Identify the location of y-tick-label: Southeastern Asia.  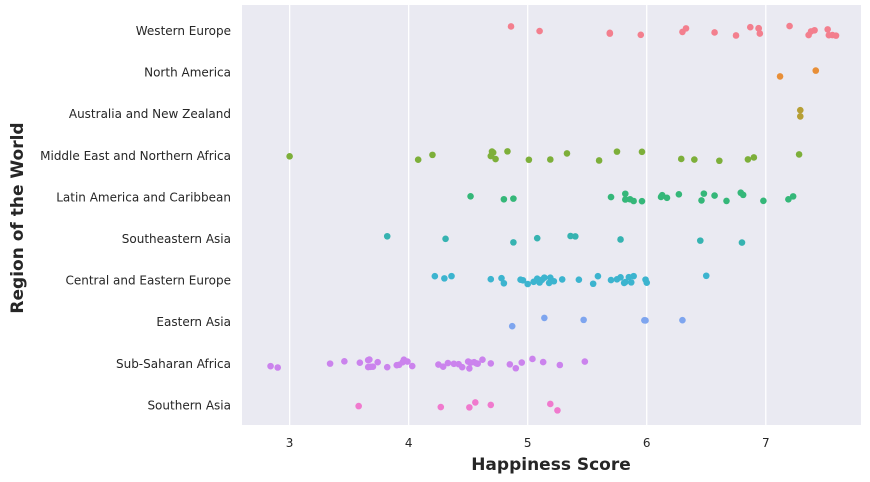
(176, 239).